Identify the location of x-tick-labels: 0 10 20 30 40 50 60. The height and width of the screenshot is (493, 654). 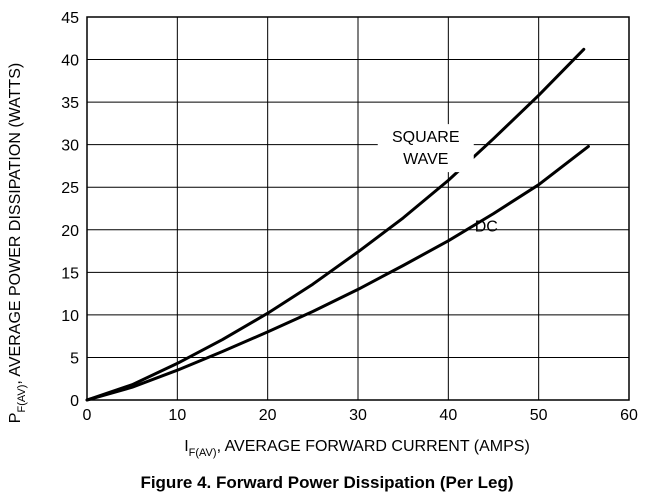
(360, 415).